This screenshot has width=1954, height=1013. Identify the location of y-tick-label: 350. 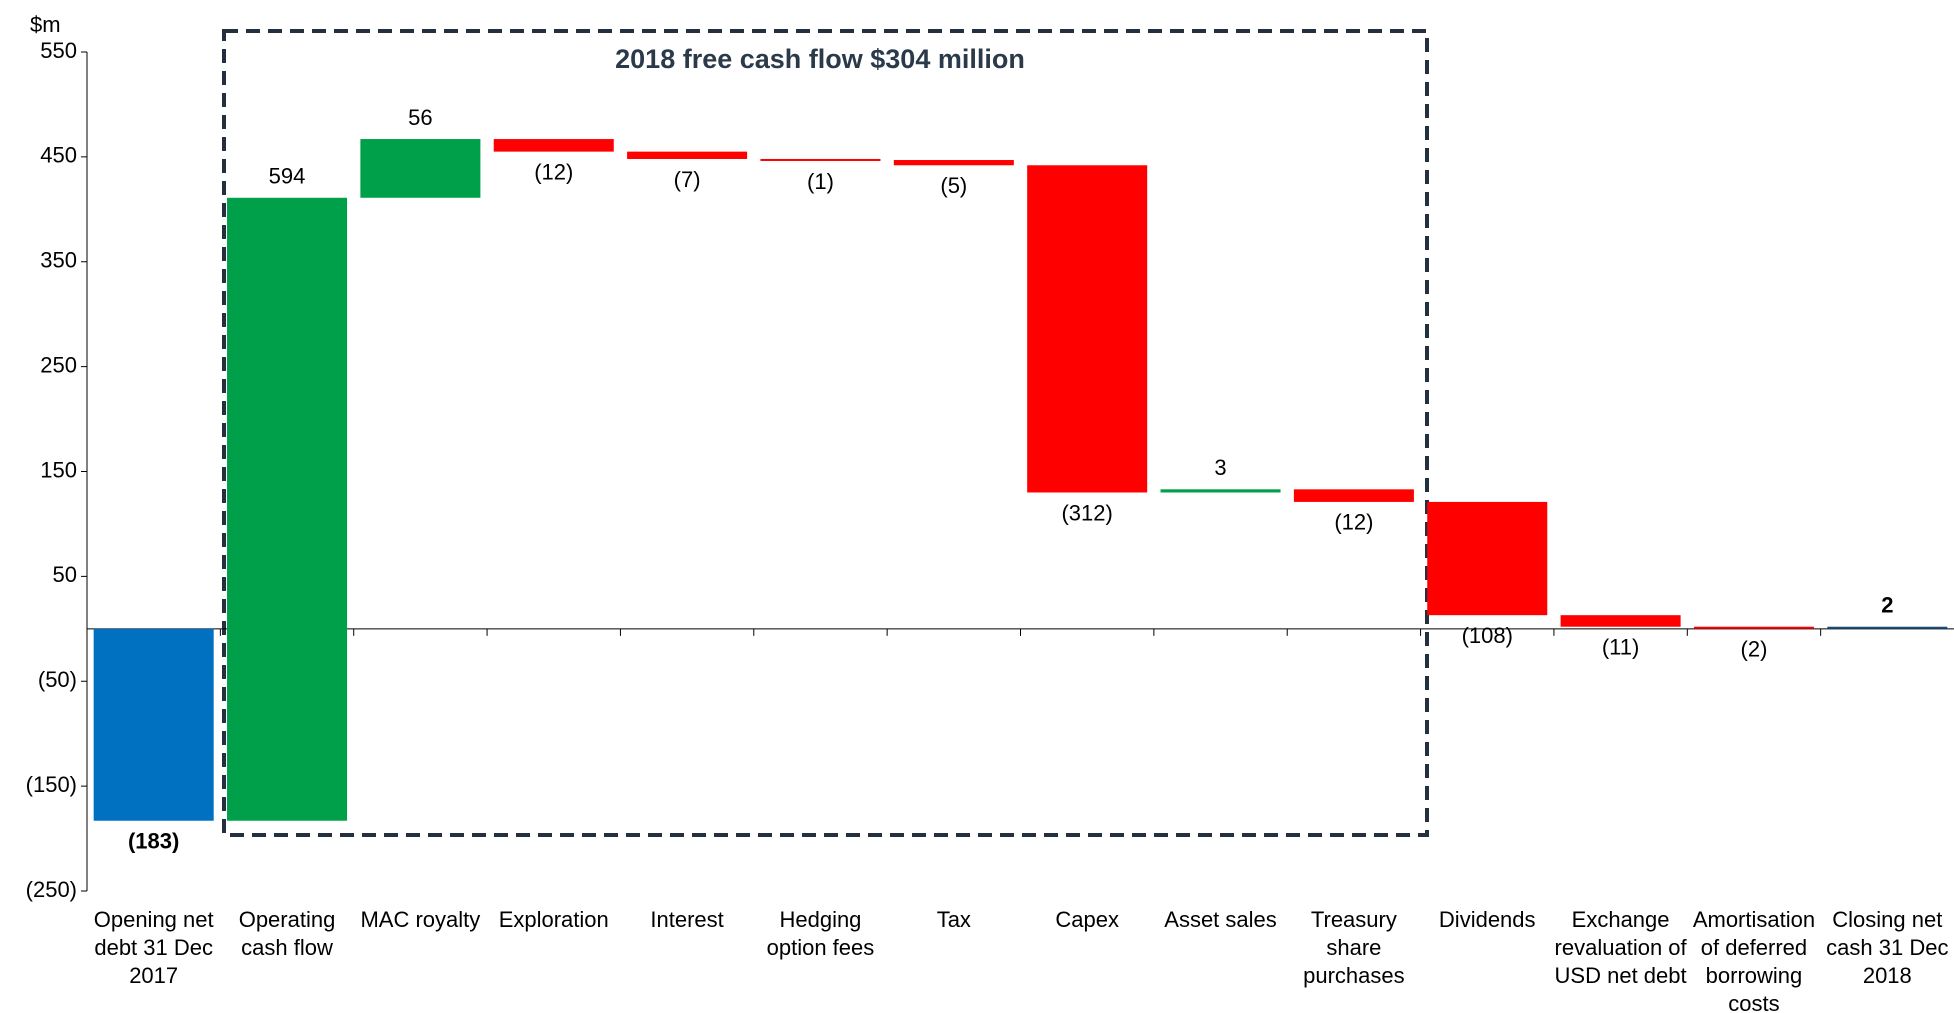
(58, 260).